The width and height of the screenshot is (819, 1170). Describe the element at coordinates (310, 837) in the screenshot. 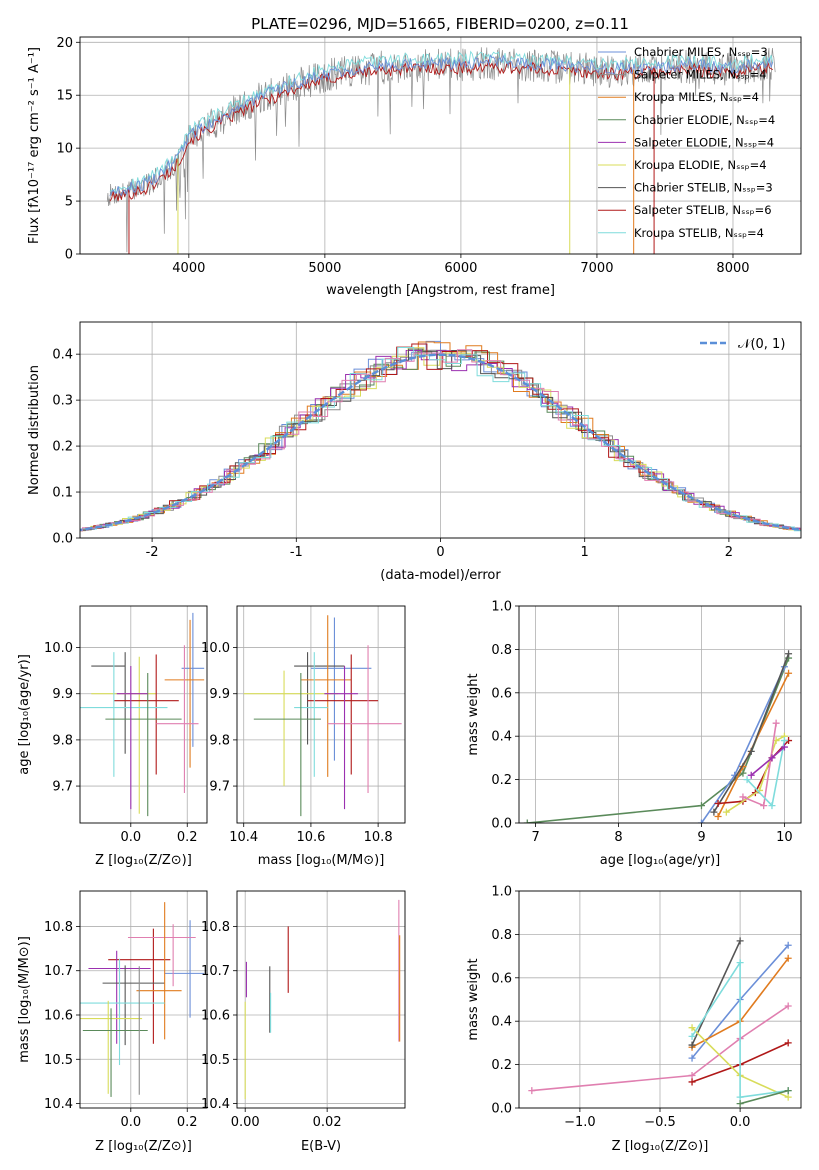

I see `x-tick-label: 10.6` at that location.